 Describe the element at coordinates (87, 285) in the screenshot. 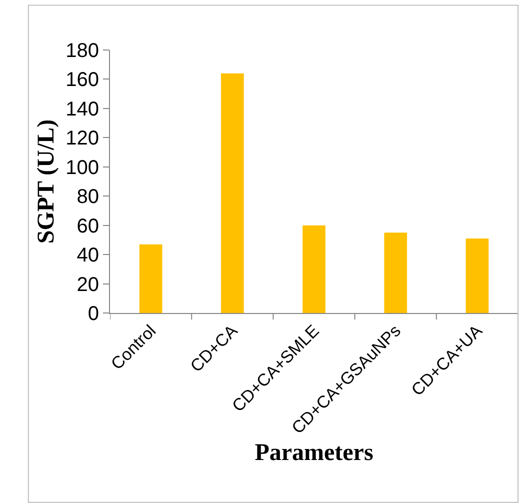

I see `y-tick-label: 20` at that location.